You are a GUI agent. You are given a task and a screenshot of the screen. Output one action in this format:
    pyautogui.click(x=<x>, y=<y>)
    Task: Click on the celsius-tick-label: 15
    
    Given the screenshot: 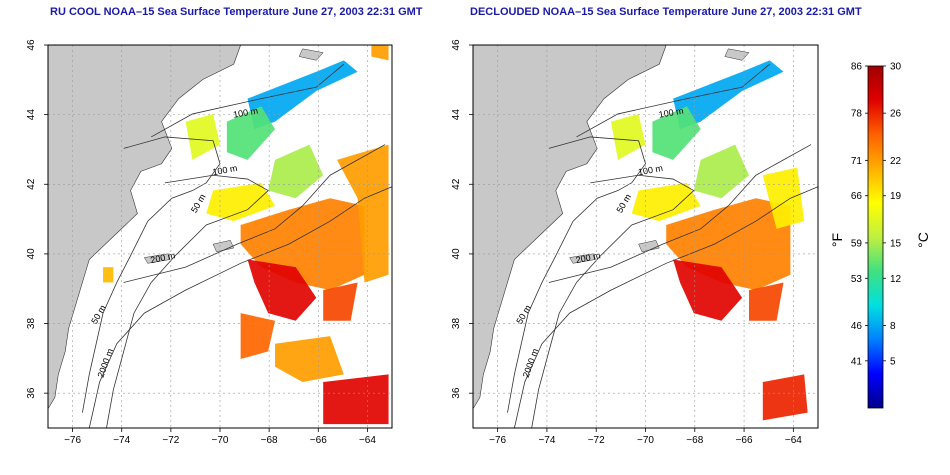 What is the action you would take?
    pyautogui.click(x=896, y=243)
    